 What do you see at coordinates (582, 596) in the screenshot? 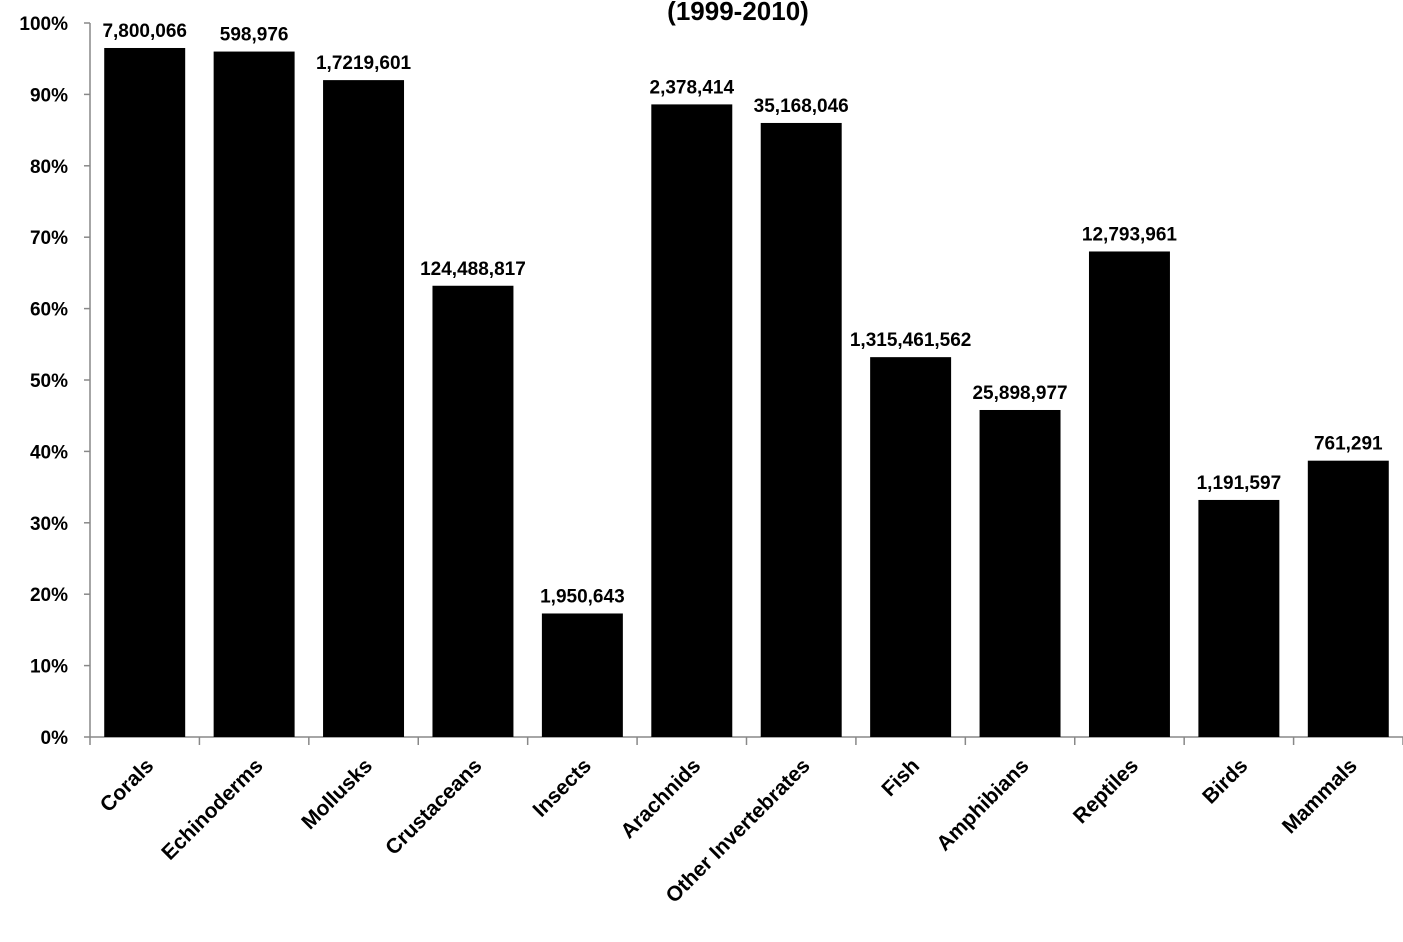
I see `data-label: 1,950,643` at bounding box center [582, 596].